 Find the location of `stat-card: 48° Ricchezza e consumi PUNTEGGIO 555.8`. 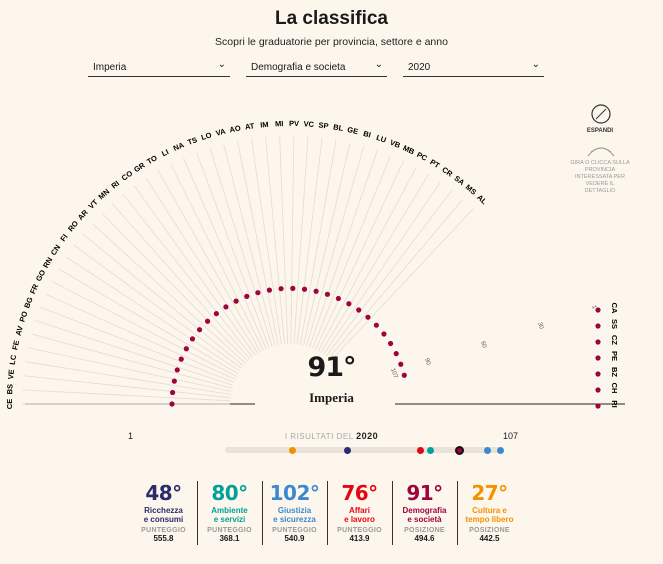

stat-card: 48° Ricchezza e consumi PUNTEGGIO 555.8 is located at coordinates (163, 513).